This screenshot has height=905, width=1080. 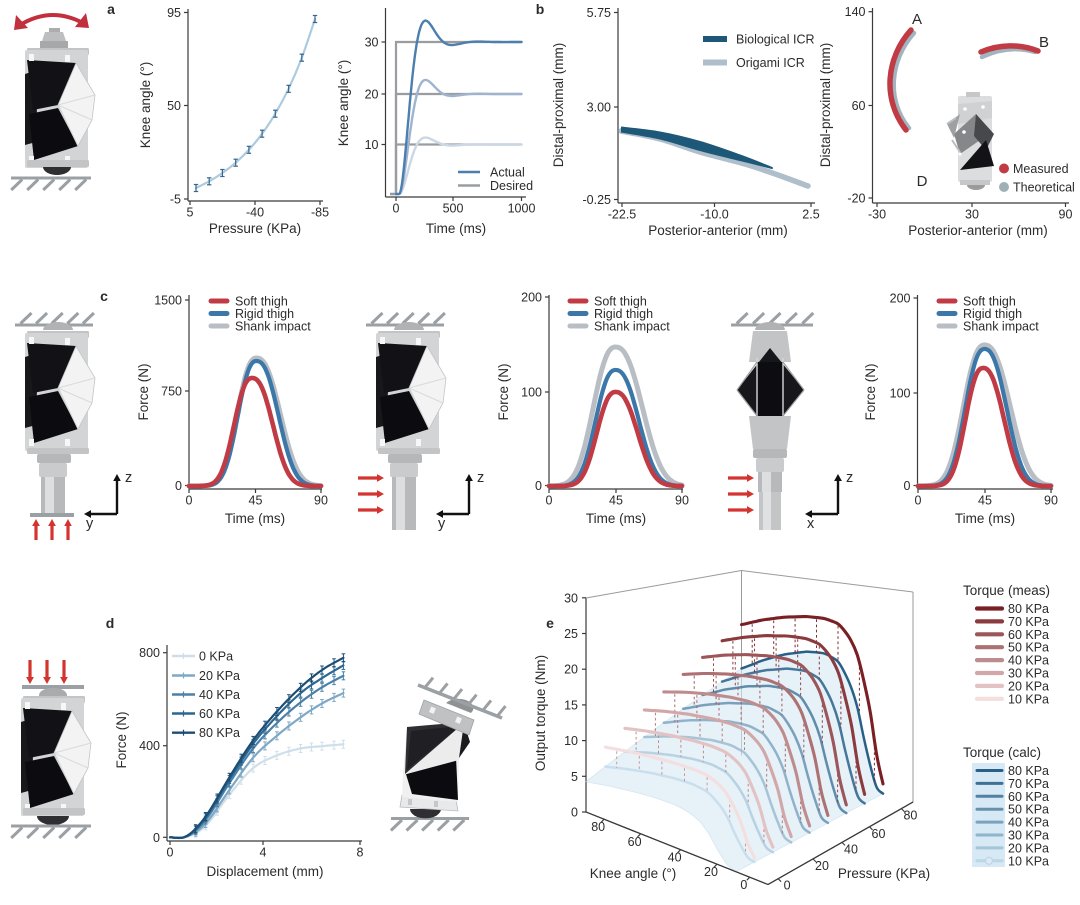 I want to click on svg-text: 400, so click(x=149, y=746).